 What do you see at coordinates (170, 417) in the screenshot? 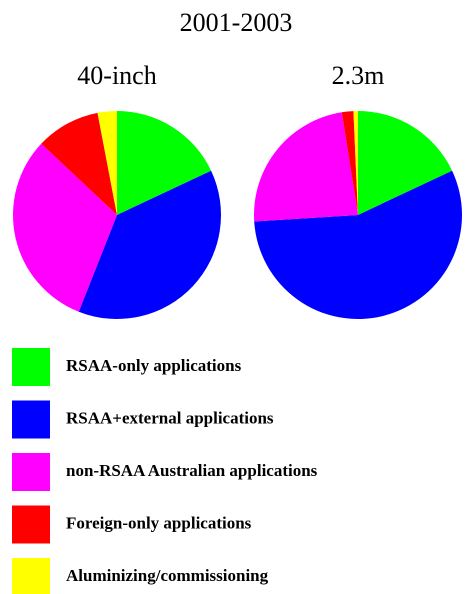
I see `legend-label: RSAA+external applications` at bounding box center [170, 417].